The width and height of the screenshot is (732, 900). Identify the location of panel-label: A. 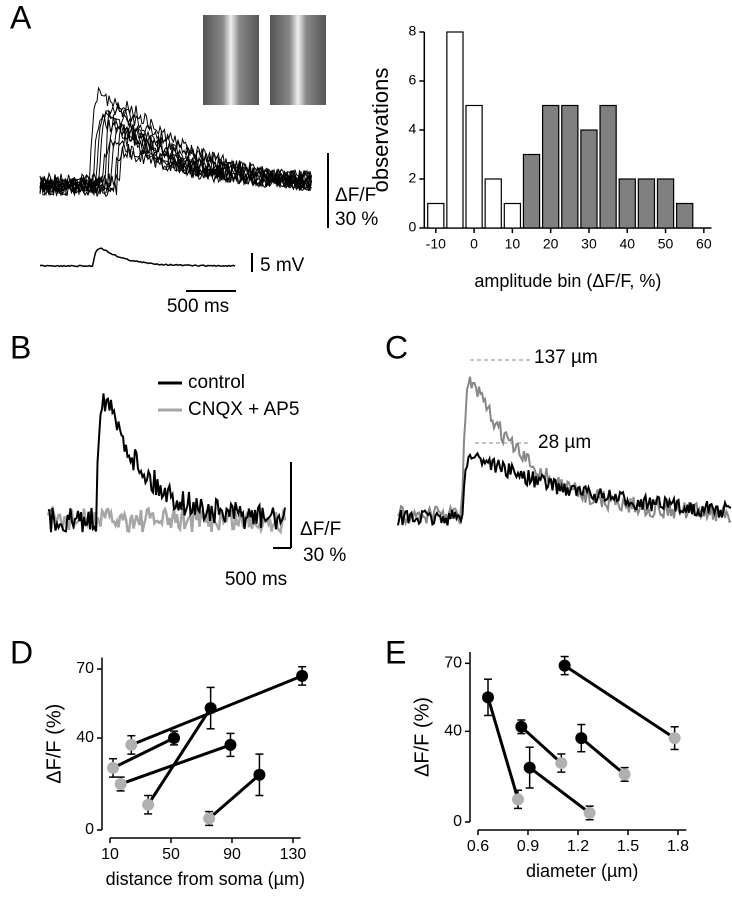
(21, 17).